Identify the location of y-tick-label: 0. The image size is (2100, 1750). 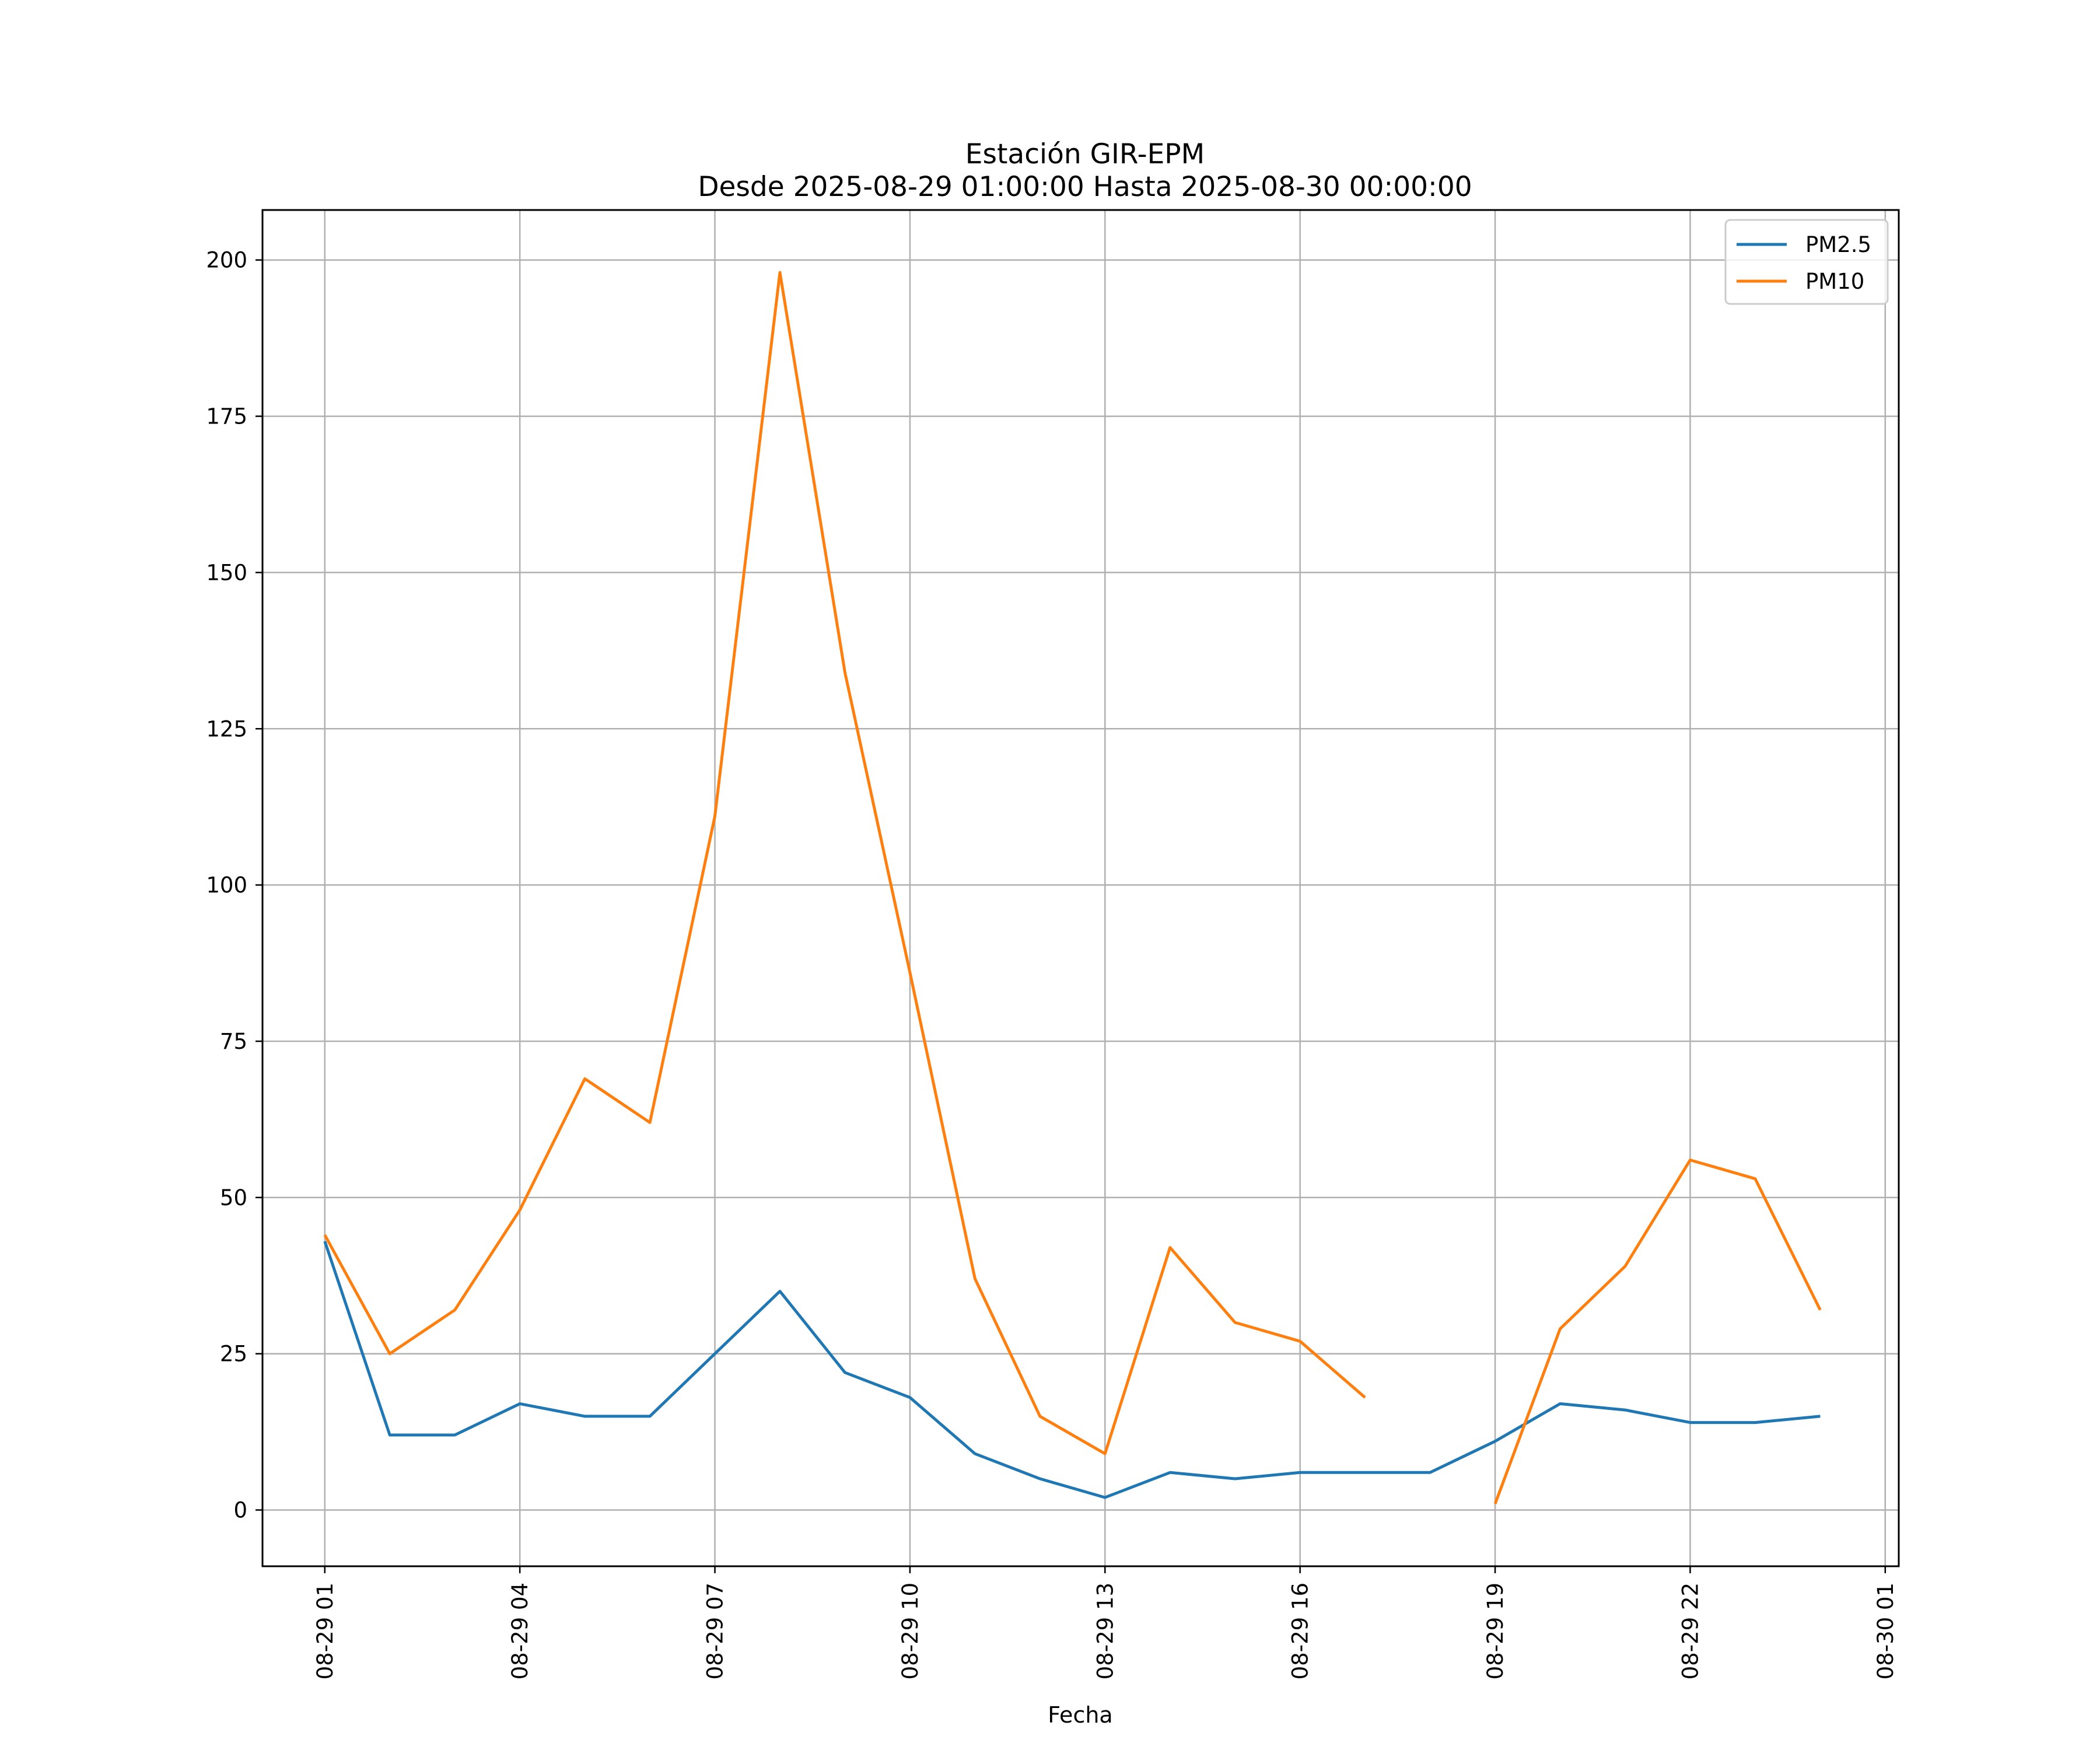
(240, 1510).